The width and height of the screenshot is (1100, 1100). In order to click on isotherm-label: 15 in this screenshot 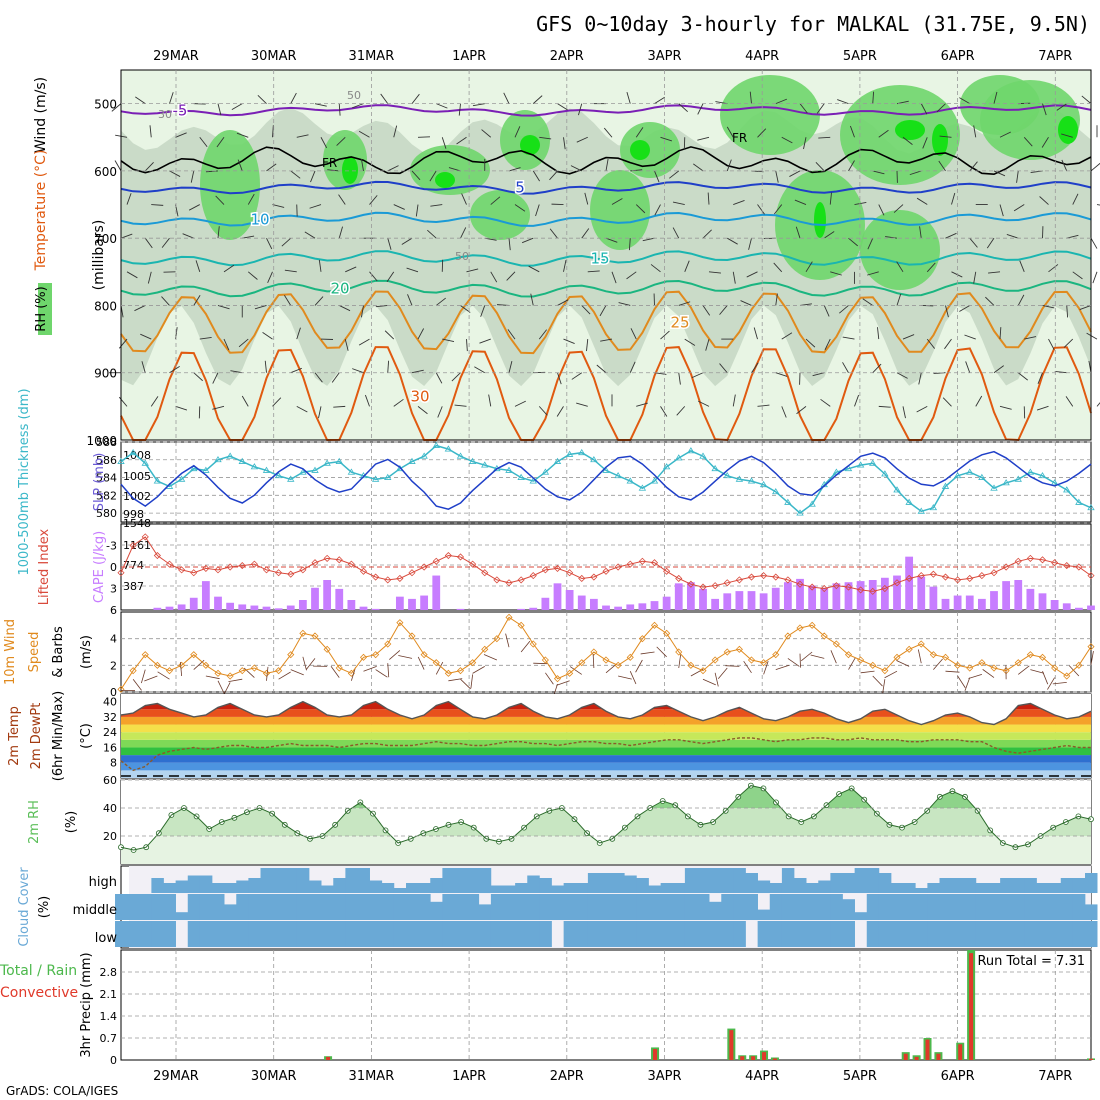, I will do `click(599, 258)`.